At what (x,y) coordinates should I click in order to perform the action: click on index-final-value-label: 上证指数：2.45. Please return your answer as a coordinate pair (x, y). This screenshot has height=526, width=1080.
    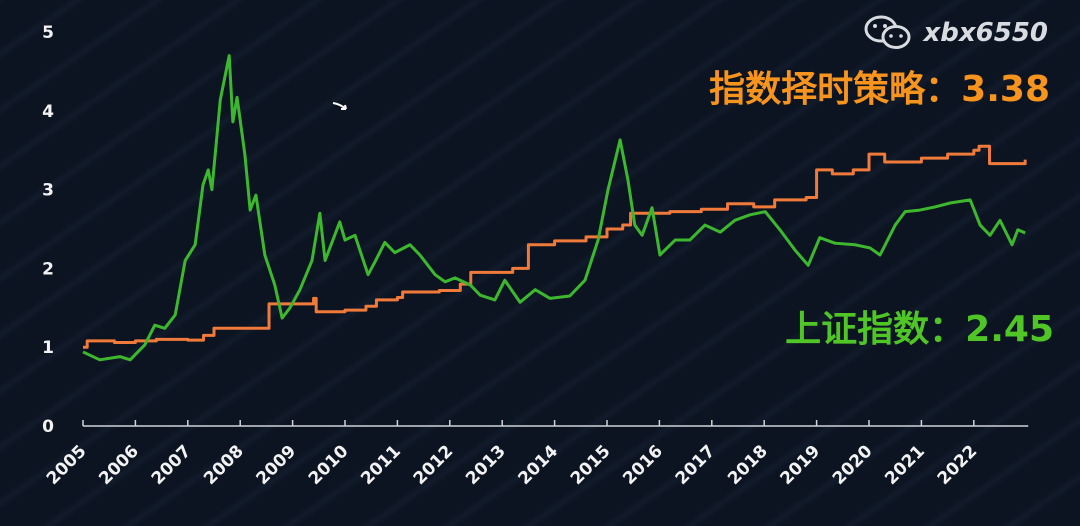
    Looking at the image, I should click on (919, 329).